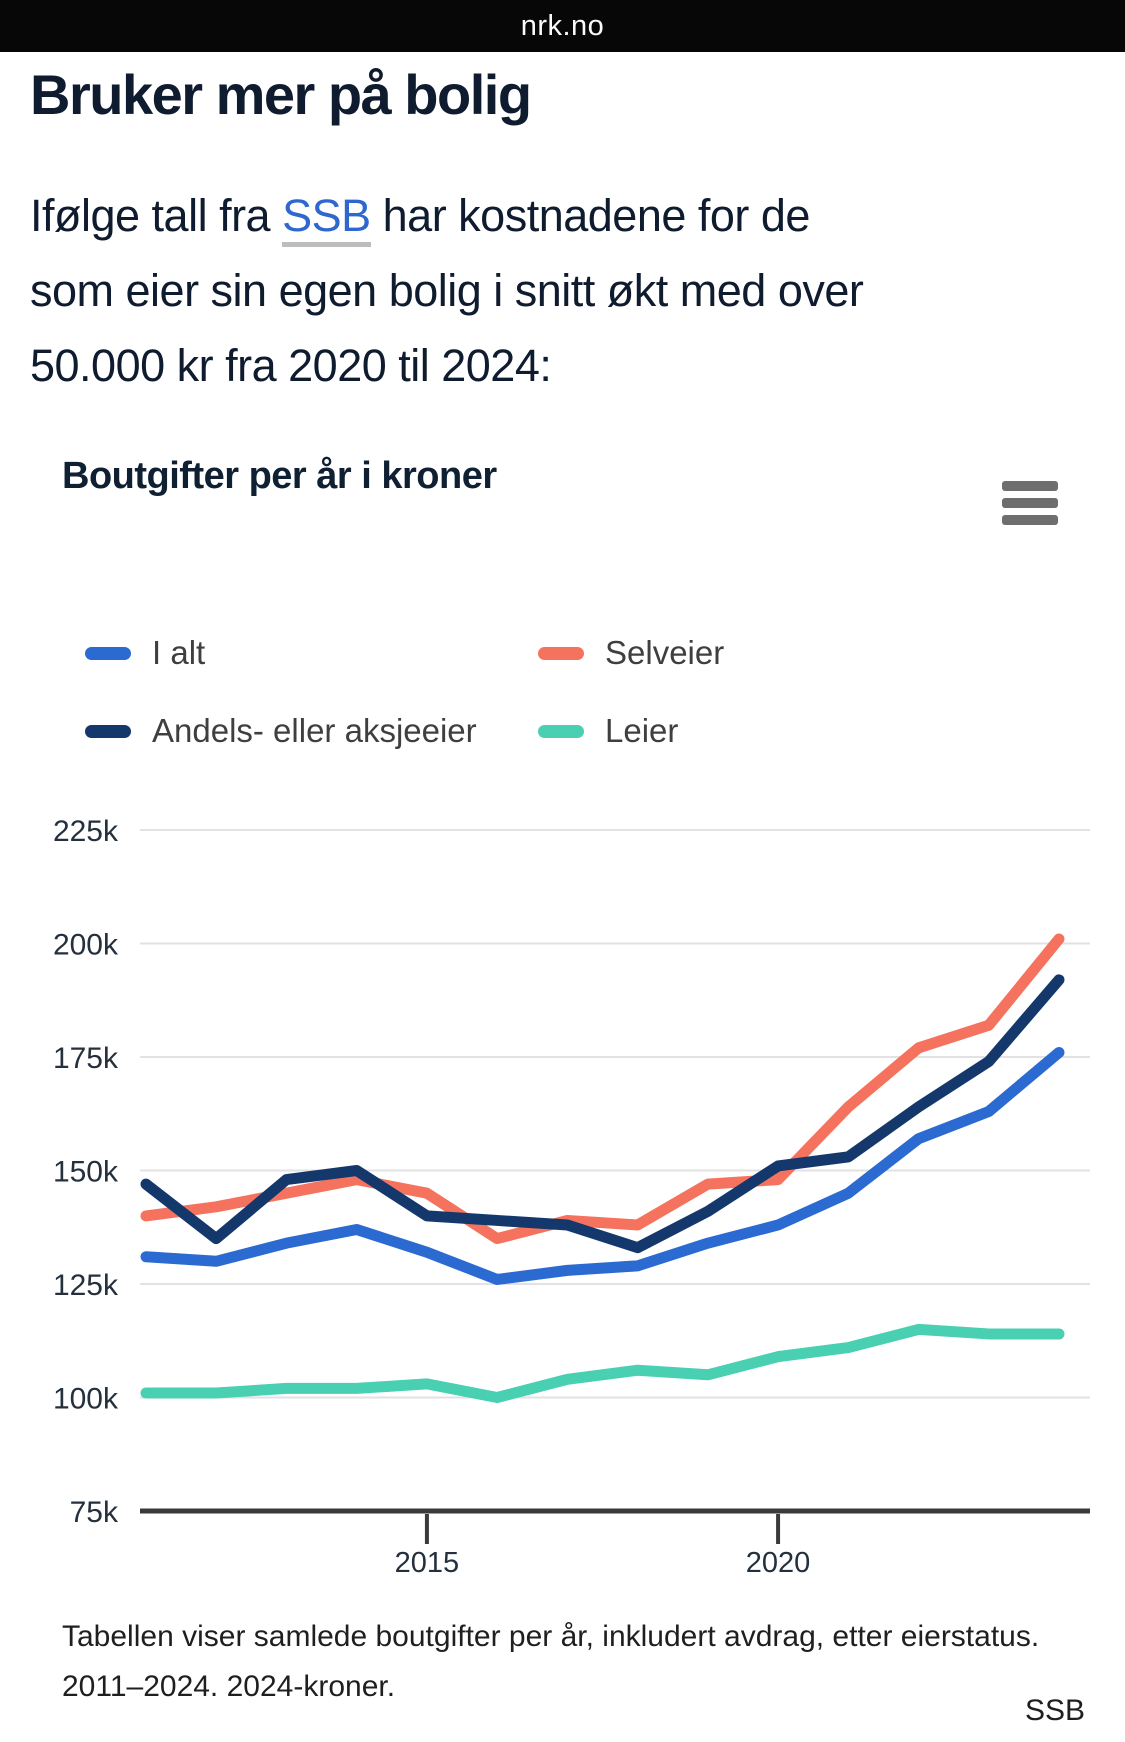  Describe the element at coordinates (642, 730) in the screenshot. I see `legend-label: Leier` at that location.